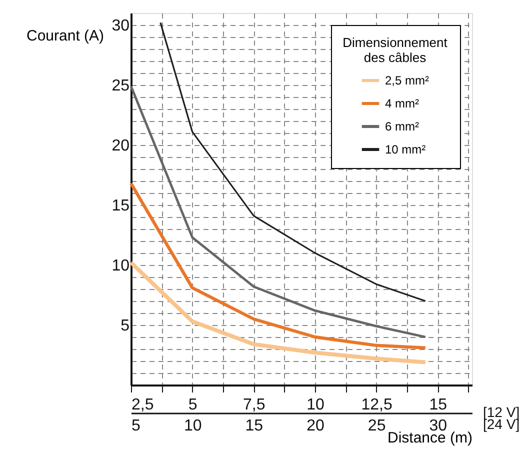  I want to click on x-tick-label: 2,5, so click(143, 405).